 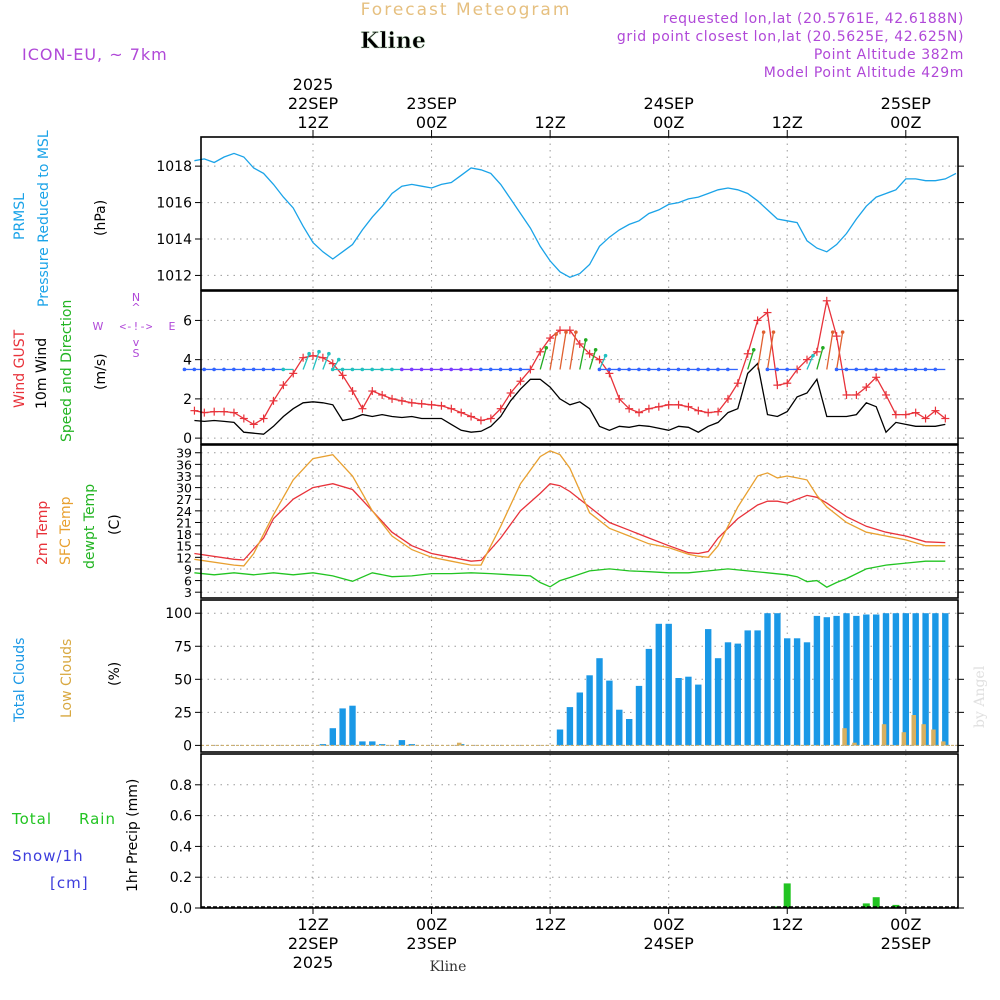 What do you see at coordinates (181, 817) in the screenshot?
I see `y-tick-label: 0.6` at bounding box center [181, 817].